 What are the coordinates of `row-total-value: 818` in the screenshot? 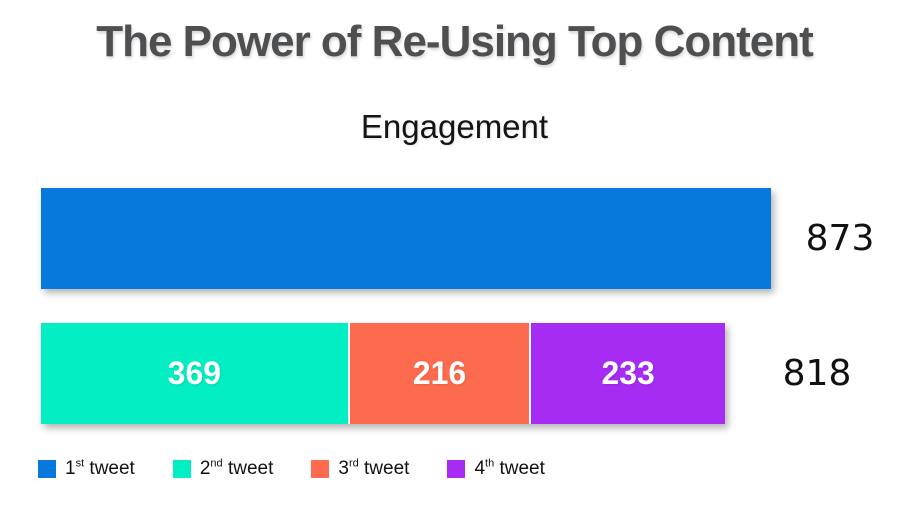 It's located at (817, 373).